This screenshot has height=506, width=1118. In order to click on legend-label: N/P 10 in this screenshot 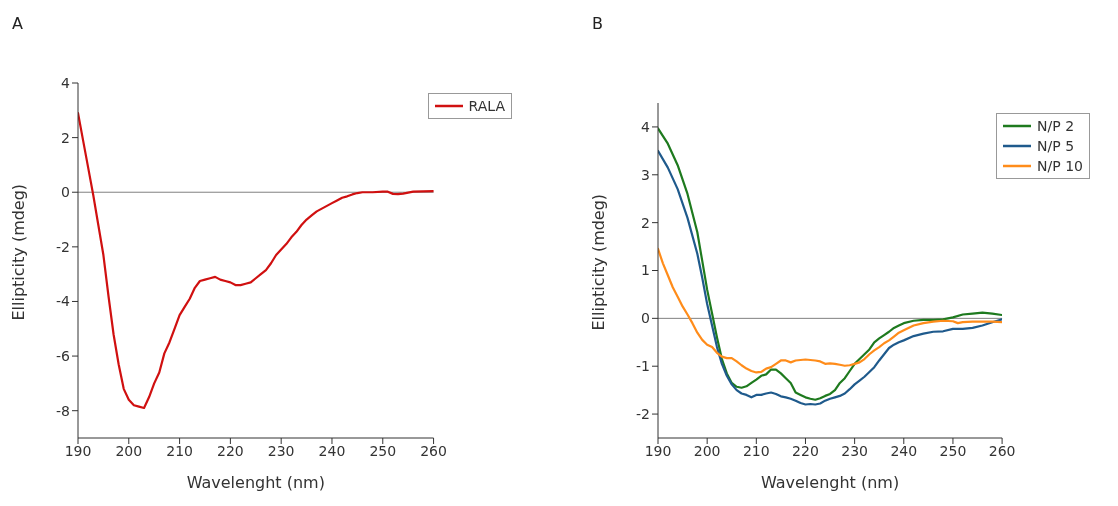, I will do `click(1060, 166)`.